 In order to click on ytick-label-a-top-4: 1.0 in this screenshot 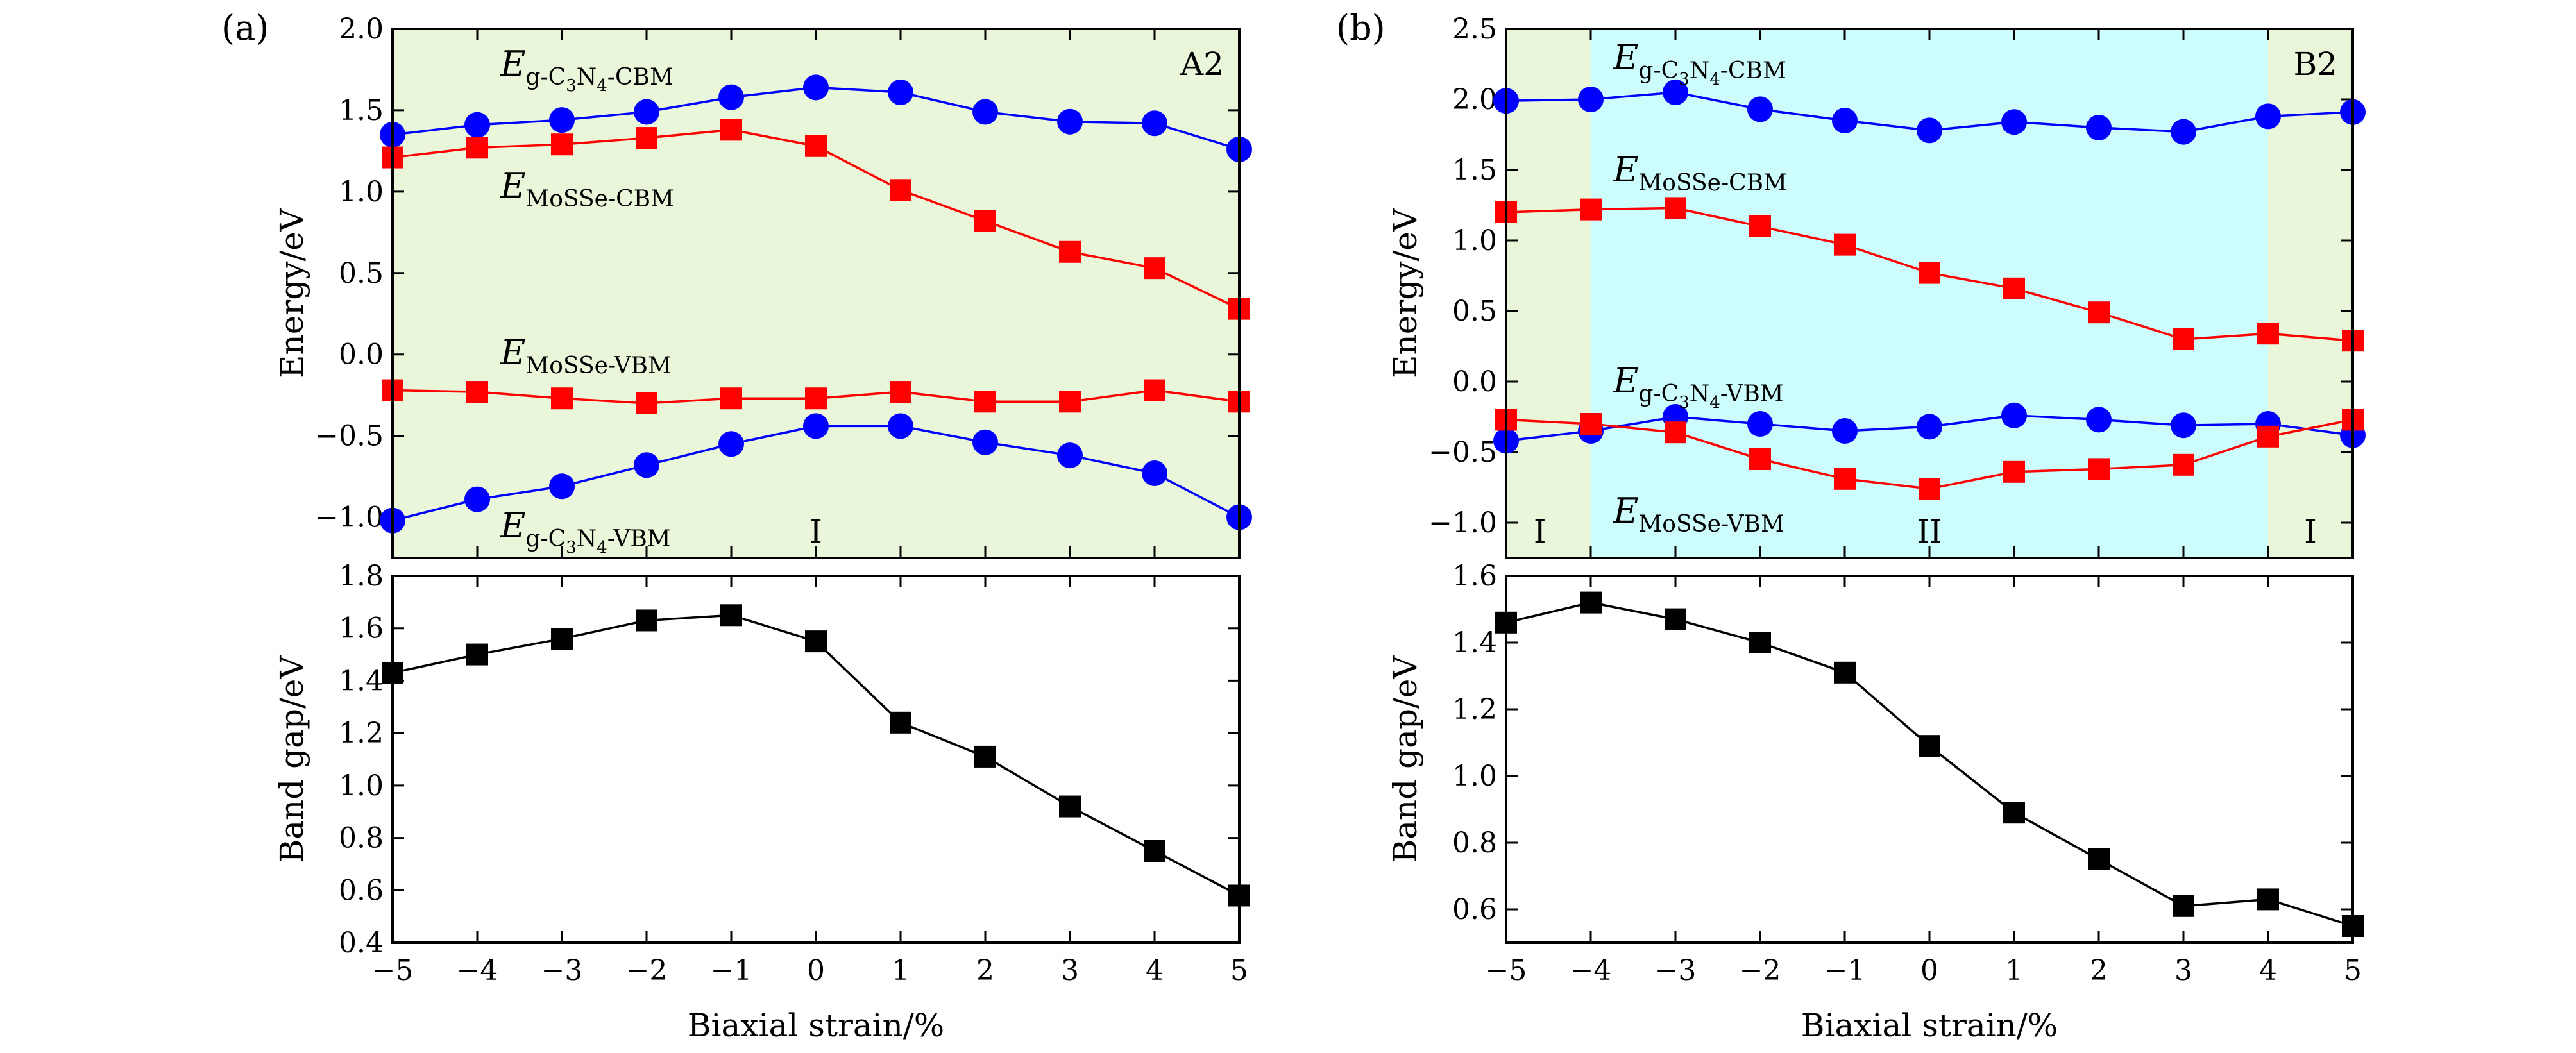, I will do `click(361, 192)`.